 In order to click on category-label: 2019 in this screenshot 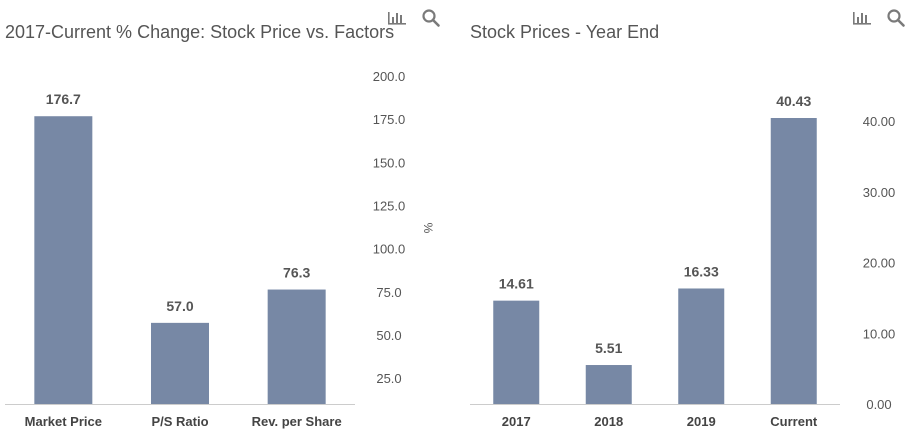, I will do `click(701, 421)`.